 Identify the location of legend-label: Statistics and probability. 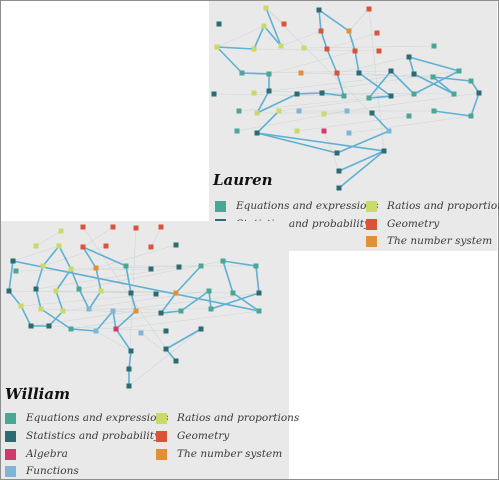
(93, 436).